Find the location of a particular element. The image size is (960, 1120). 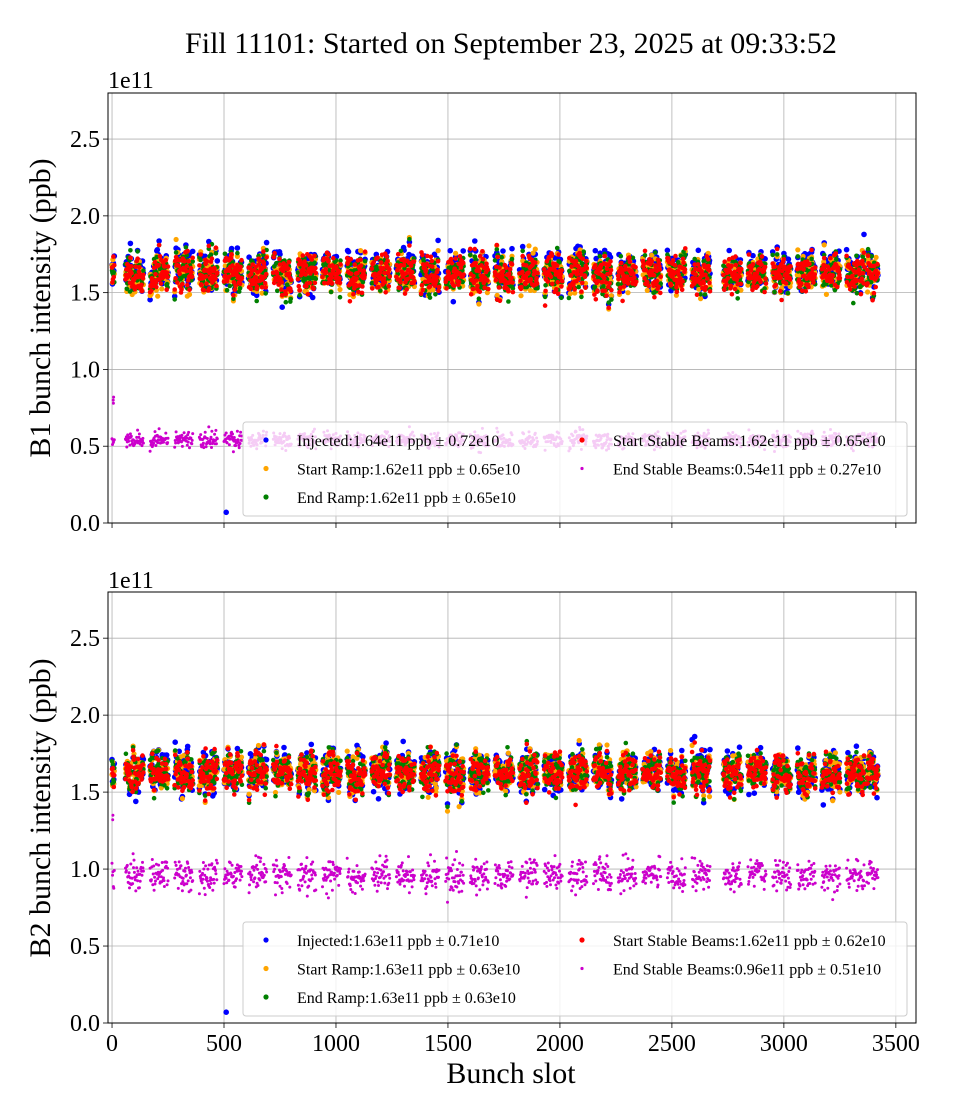

y-tick-label: 1.5 is located at coordinates (85, 294).